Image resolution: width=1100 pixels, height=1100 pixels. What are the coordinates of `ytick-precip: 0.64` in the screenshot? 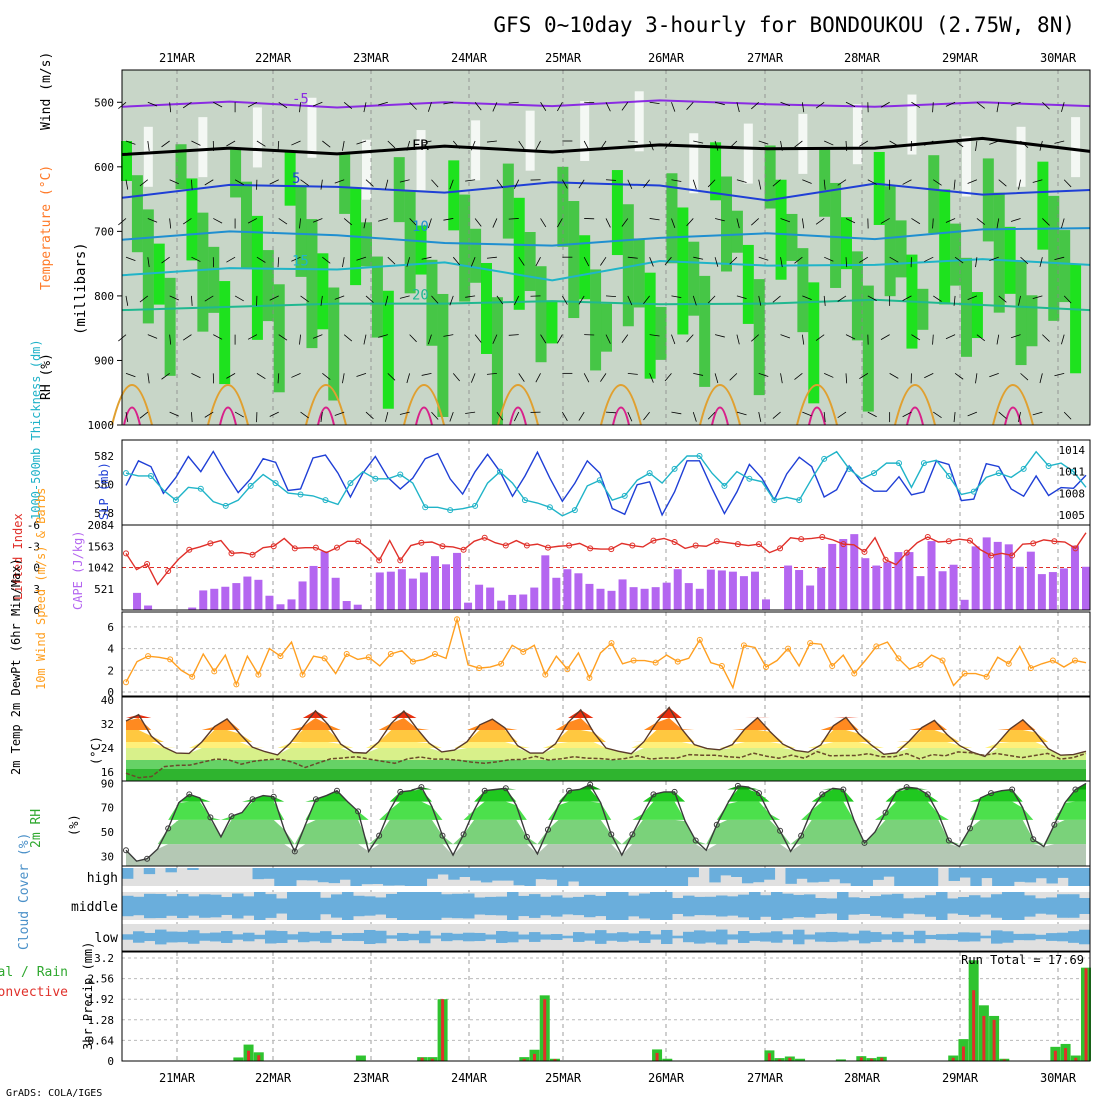 It's located at (101, 1040).